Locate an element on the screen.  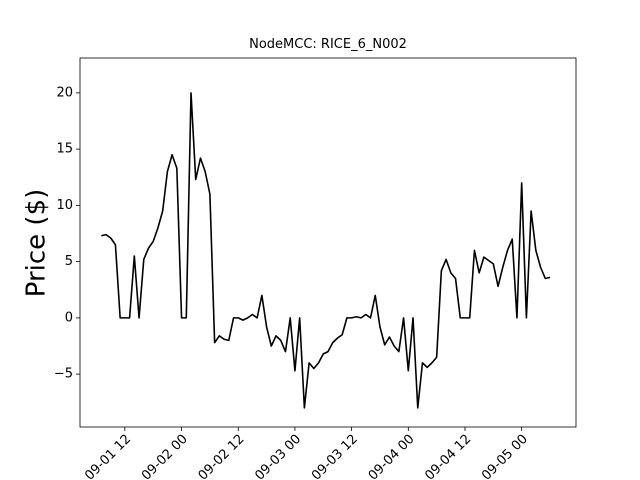
x-tick-label: 09-02 00 is located at coordinates (165, 456).